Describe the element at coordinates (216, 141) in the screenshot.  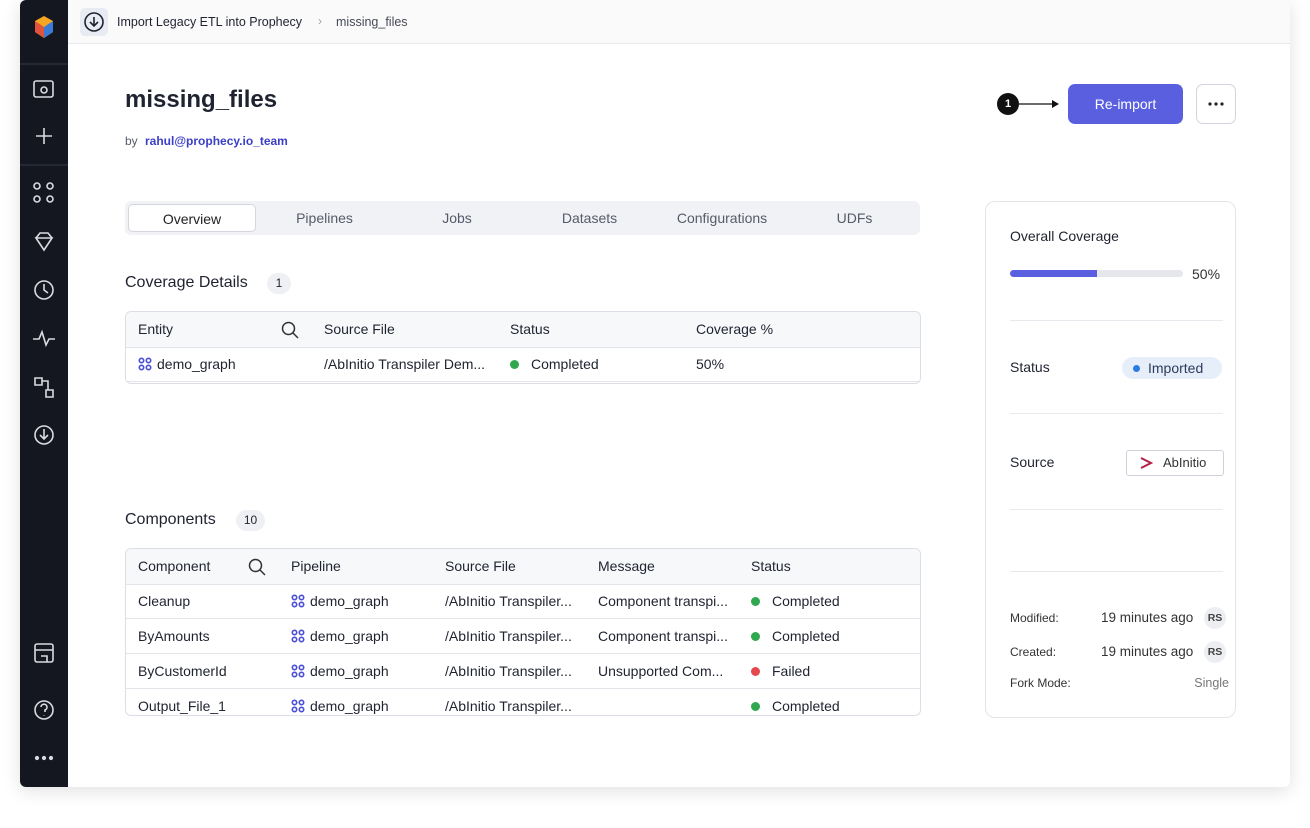
I see `author-link: rahul@prophecy.io_team` at that location.